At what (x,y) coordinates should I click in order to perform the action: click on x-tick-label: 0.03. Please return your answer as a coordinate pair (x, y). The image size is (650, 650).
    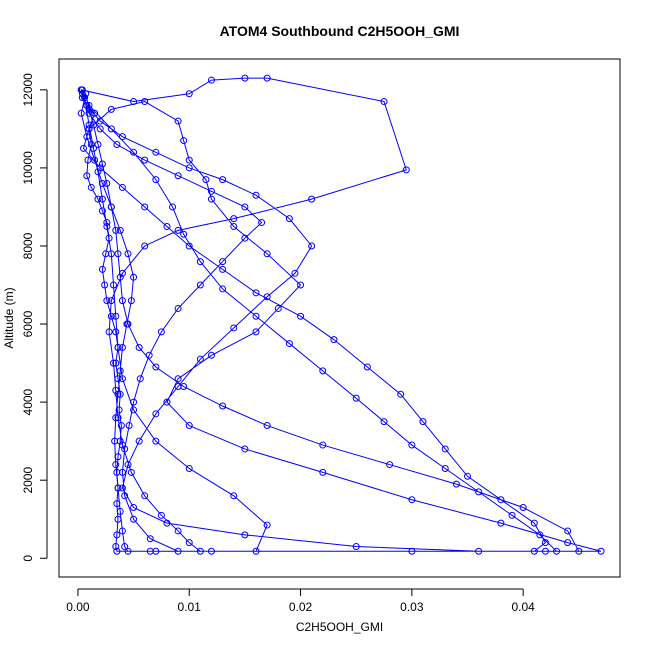
    Looking at the image, I should click on (412, 607).